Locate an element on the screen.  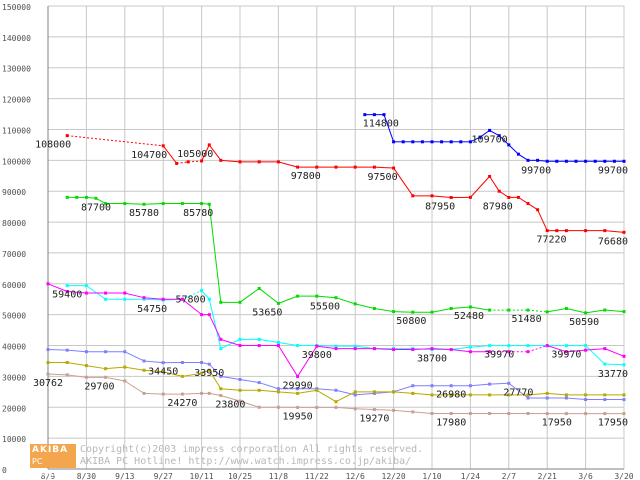
data-label: 19270 is located at coordinates (374, 419).